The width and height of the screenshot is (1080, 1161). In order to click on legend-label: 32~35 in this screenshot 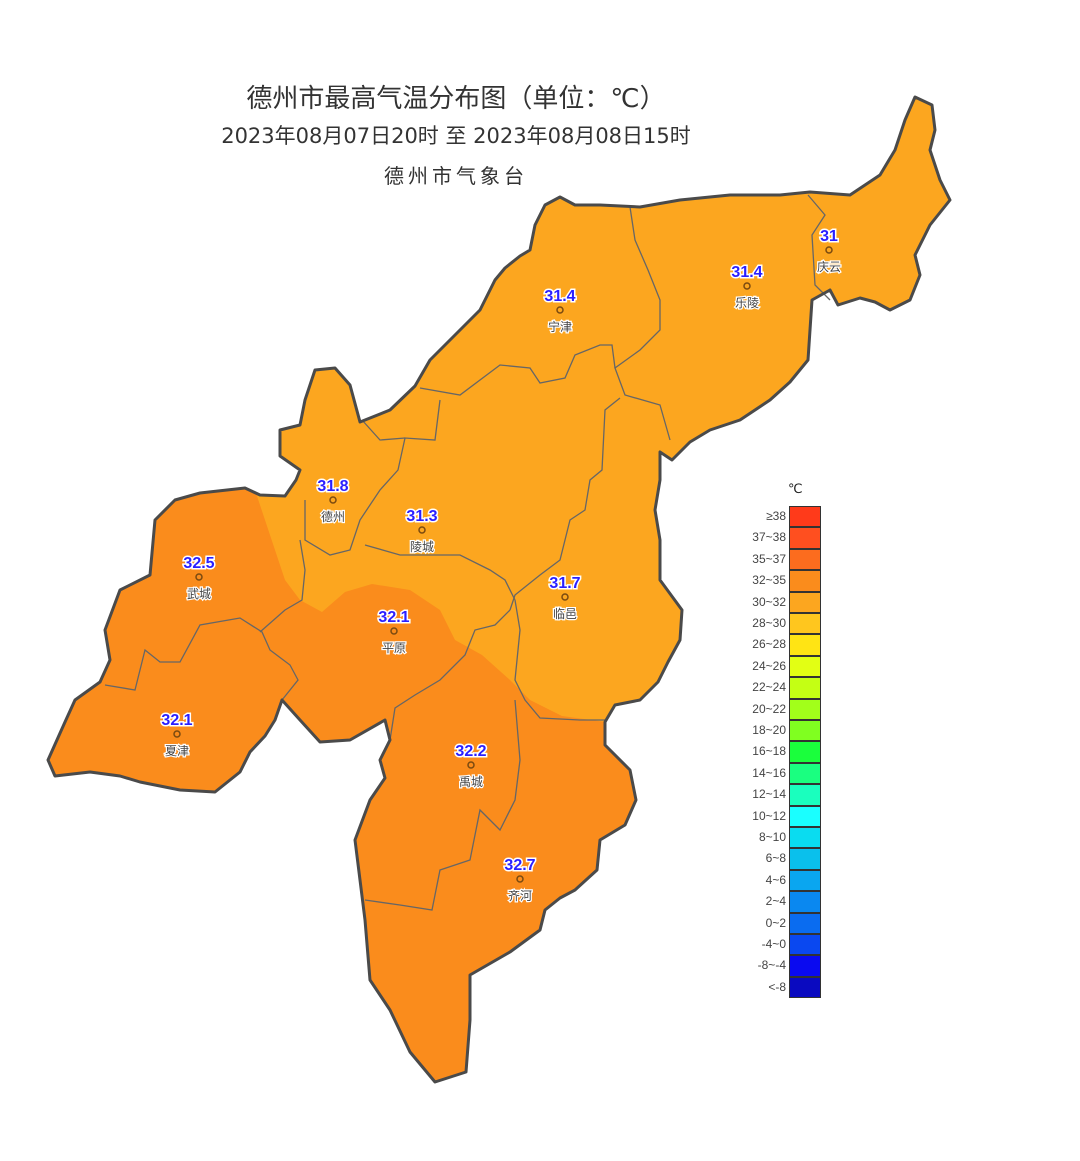, I will do `click(769, 580)`.